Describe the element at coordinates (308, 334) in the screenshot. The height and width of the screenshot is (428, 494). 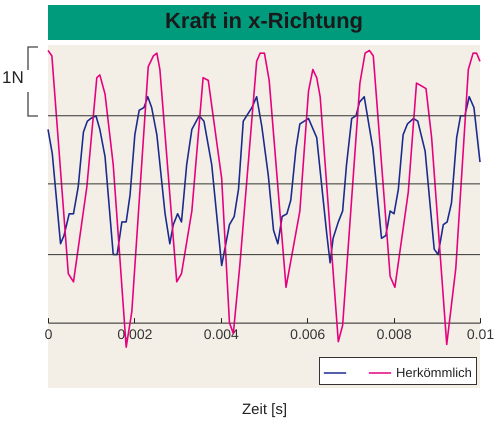
I see `x-tick-label: 0.006` at that location.